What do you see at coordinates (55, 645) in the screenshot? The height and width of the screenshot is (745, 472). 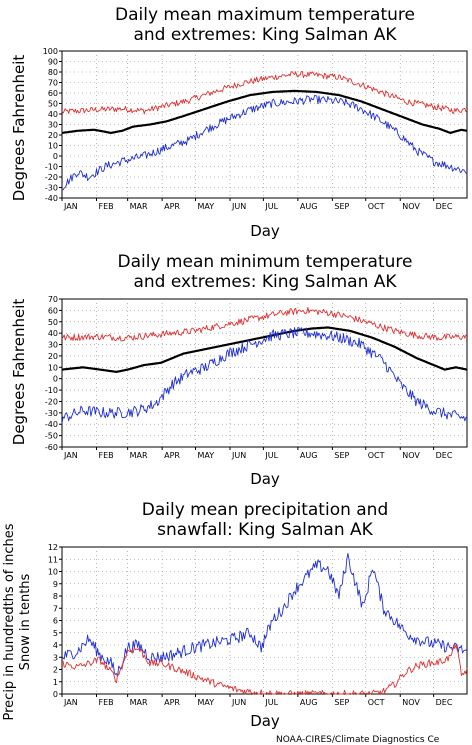 I see `y-tick-label: 4` at bounding box center [55, 645].